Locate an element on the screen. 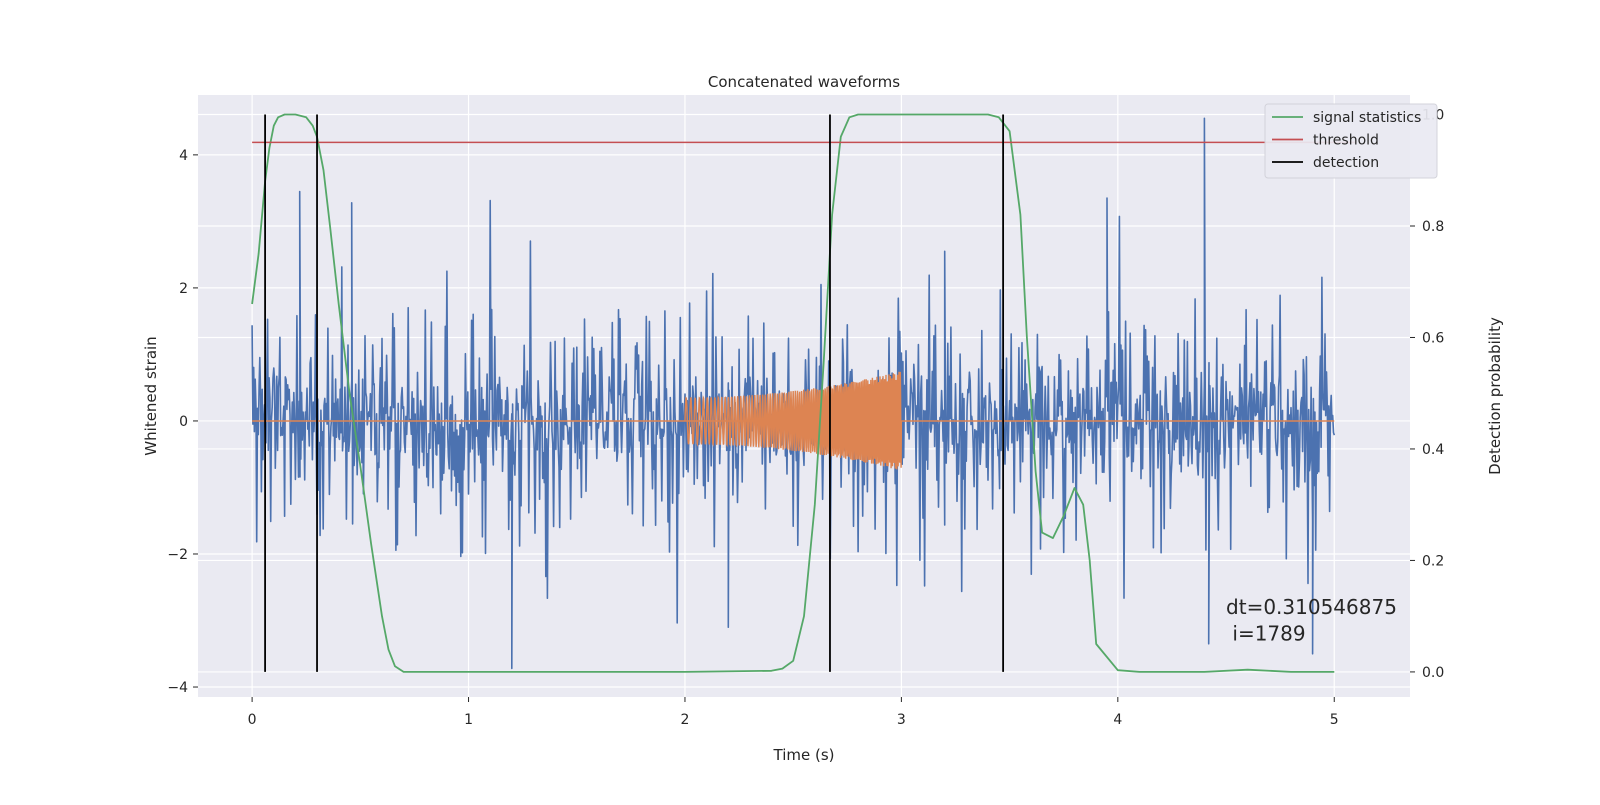 Image resolution: width=1600 pixels, height=805 pixels. x-tick-label: 1 is located at coordinates (468, 720).